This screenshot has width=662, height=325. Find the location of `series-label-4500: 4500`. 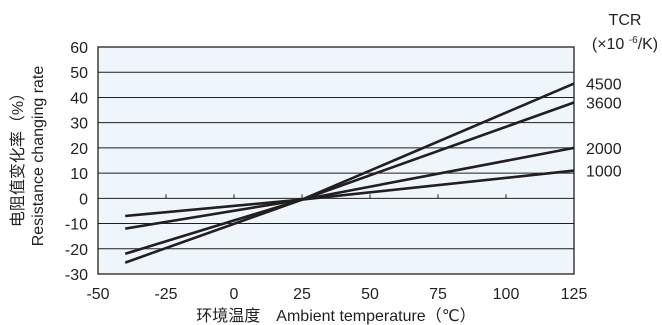

series-label-4500: 4500 is located at coordinates (604, 85).